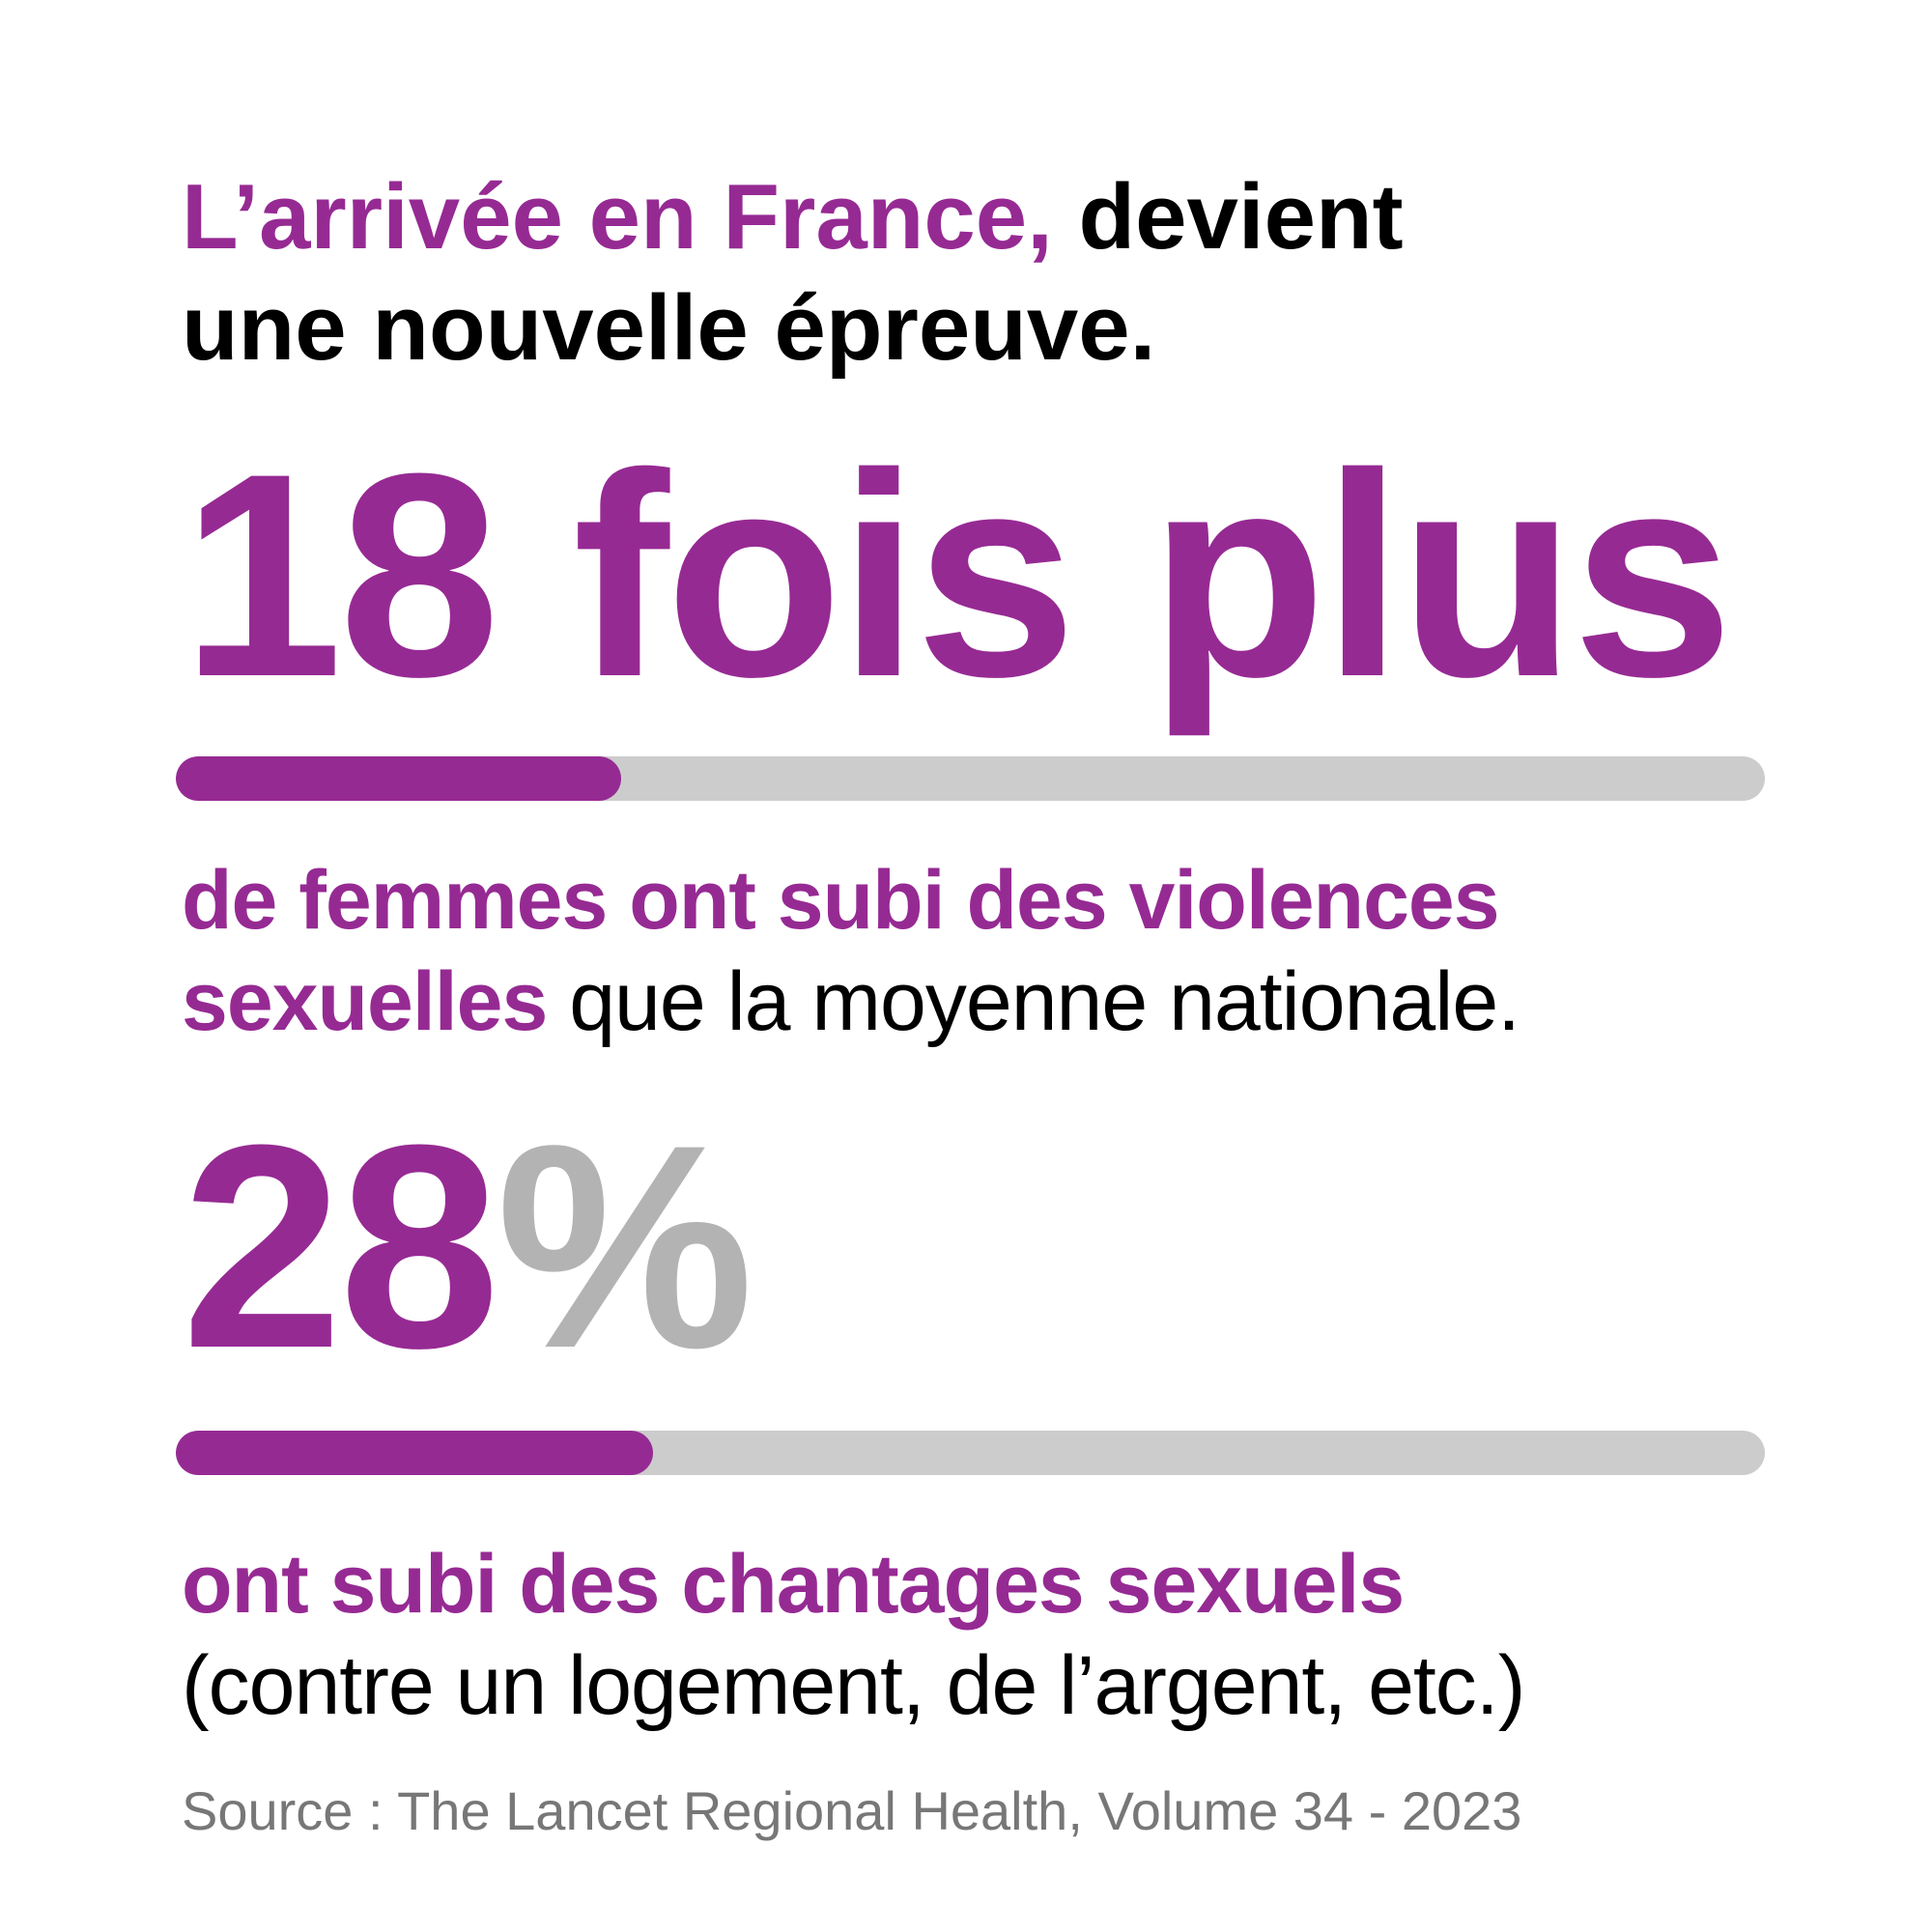 The width and height of the screenshot is (1932, 1932). Describe the element at coordinates (365, 1002) in the screenshot. I see `stat1-desc-highlight: sexuelles` at that location.